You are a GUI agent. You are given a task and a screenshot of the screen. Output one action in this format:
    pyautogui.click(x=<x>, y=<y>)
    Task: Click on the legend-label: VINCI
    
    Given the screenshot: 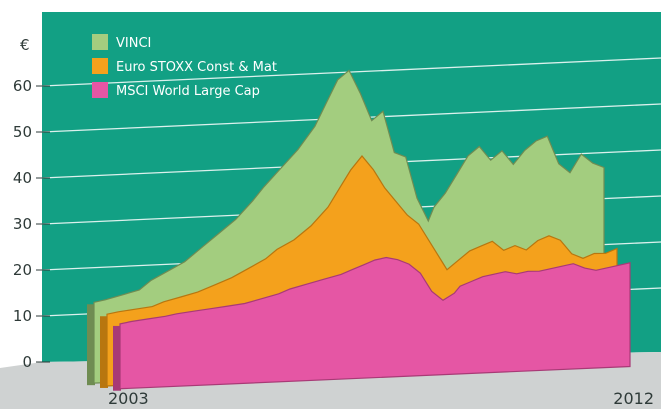 What is the action you would take?
    pyautogui.click(x=133, y=43)
    